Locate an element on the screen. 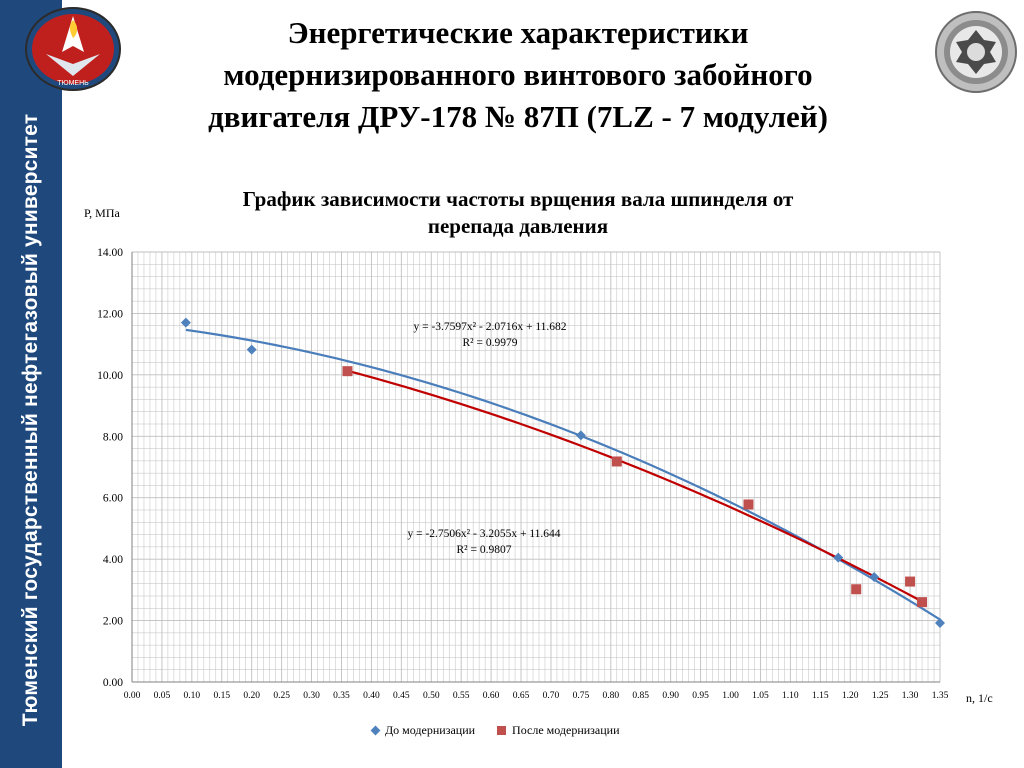 This screenshot has height=768, width=1024. y-axis-label: Р, МПа is located at coordinates (102, 213).